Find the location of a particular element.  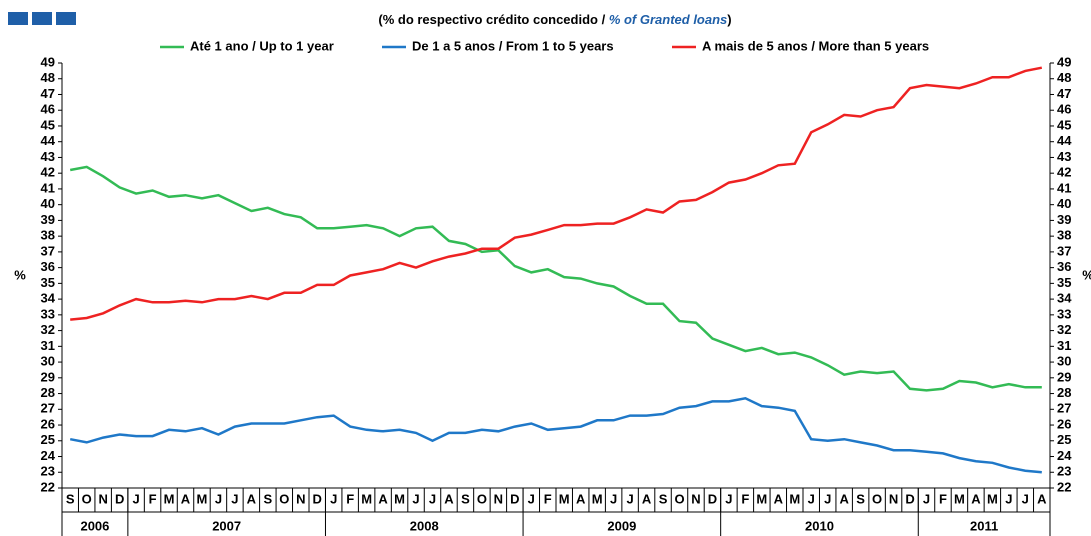

legend-label: A mais de 5 anos / More than 5 years is located at coordinates (815, 45).